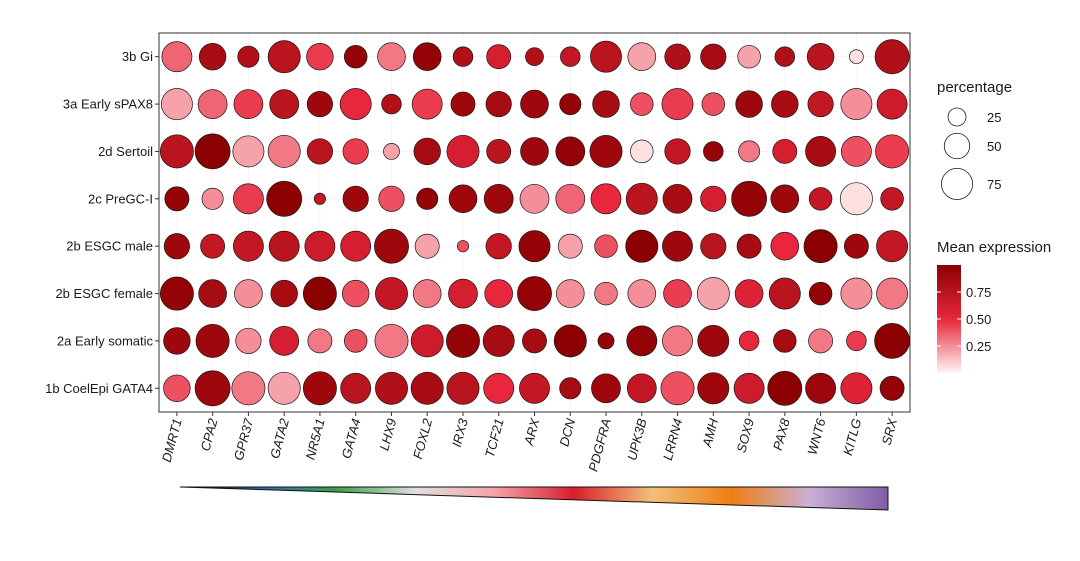  What do you see at coordinates (355, 151) in the screenshot?
I see `dot-2d-sertoil-gata4` at bounding box center [355, 151].